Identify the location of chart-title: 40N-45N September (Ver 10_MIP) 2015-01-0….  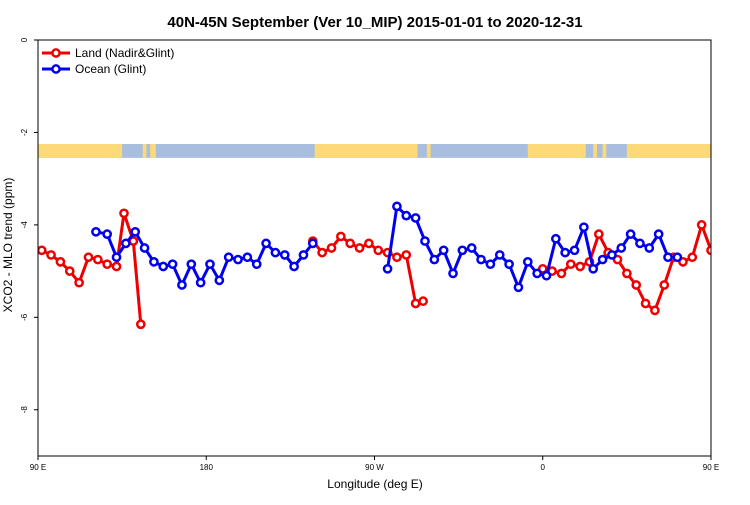
(374, 22).